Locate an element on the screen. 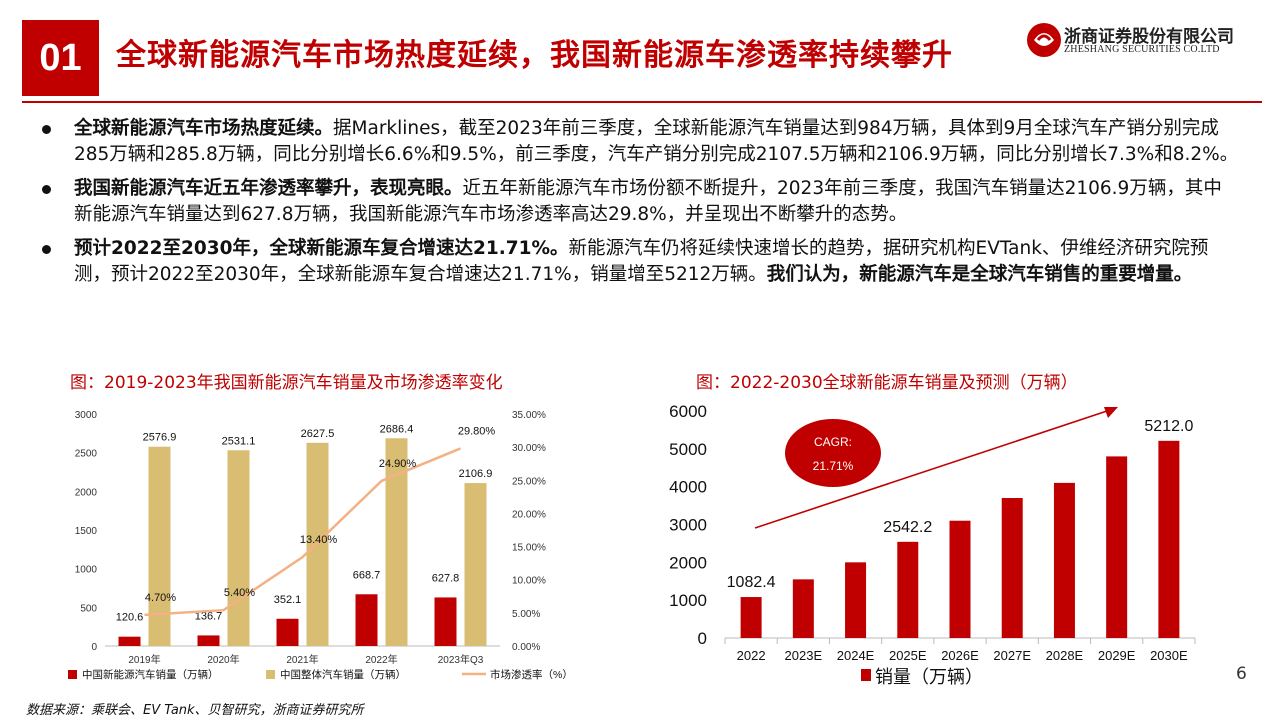 The width and height of the screenshot is (1280, 720). x-tick-label: 2024E is located at coordinates (856, 655).